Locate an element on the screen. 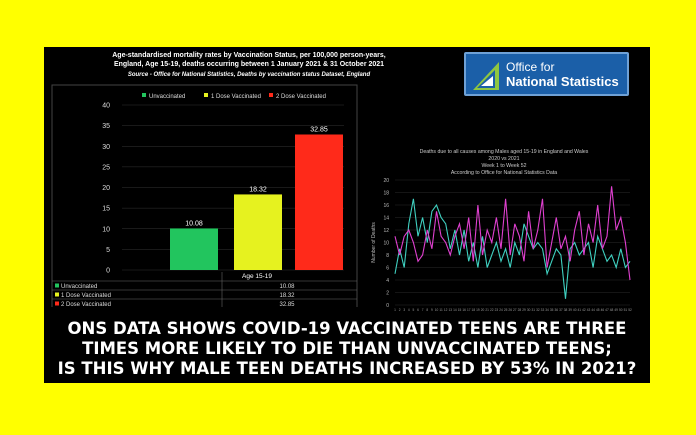 Image resolution: width=696 pixels, height=435 pixels. line-x-tick-label: 5 is located at coordinates (414, 310).